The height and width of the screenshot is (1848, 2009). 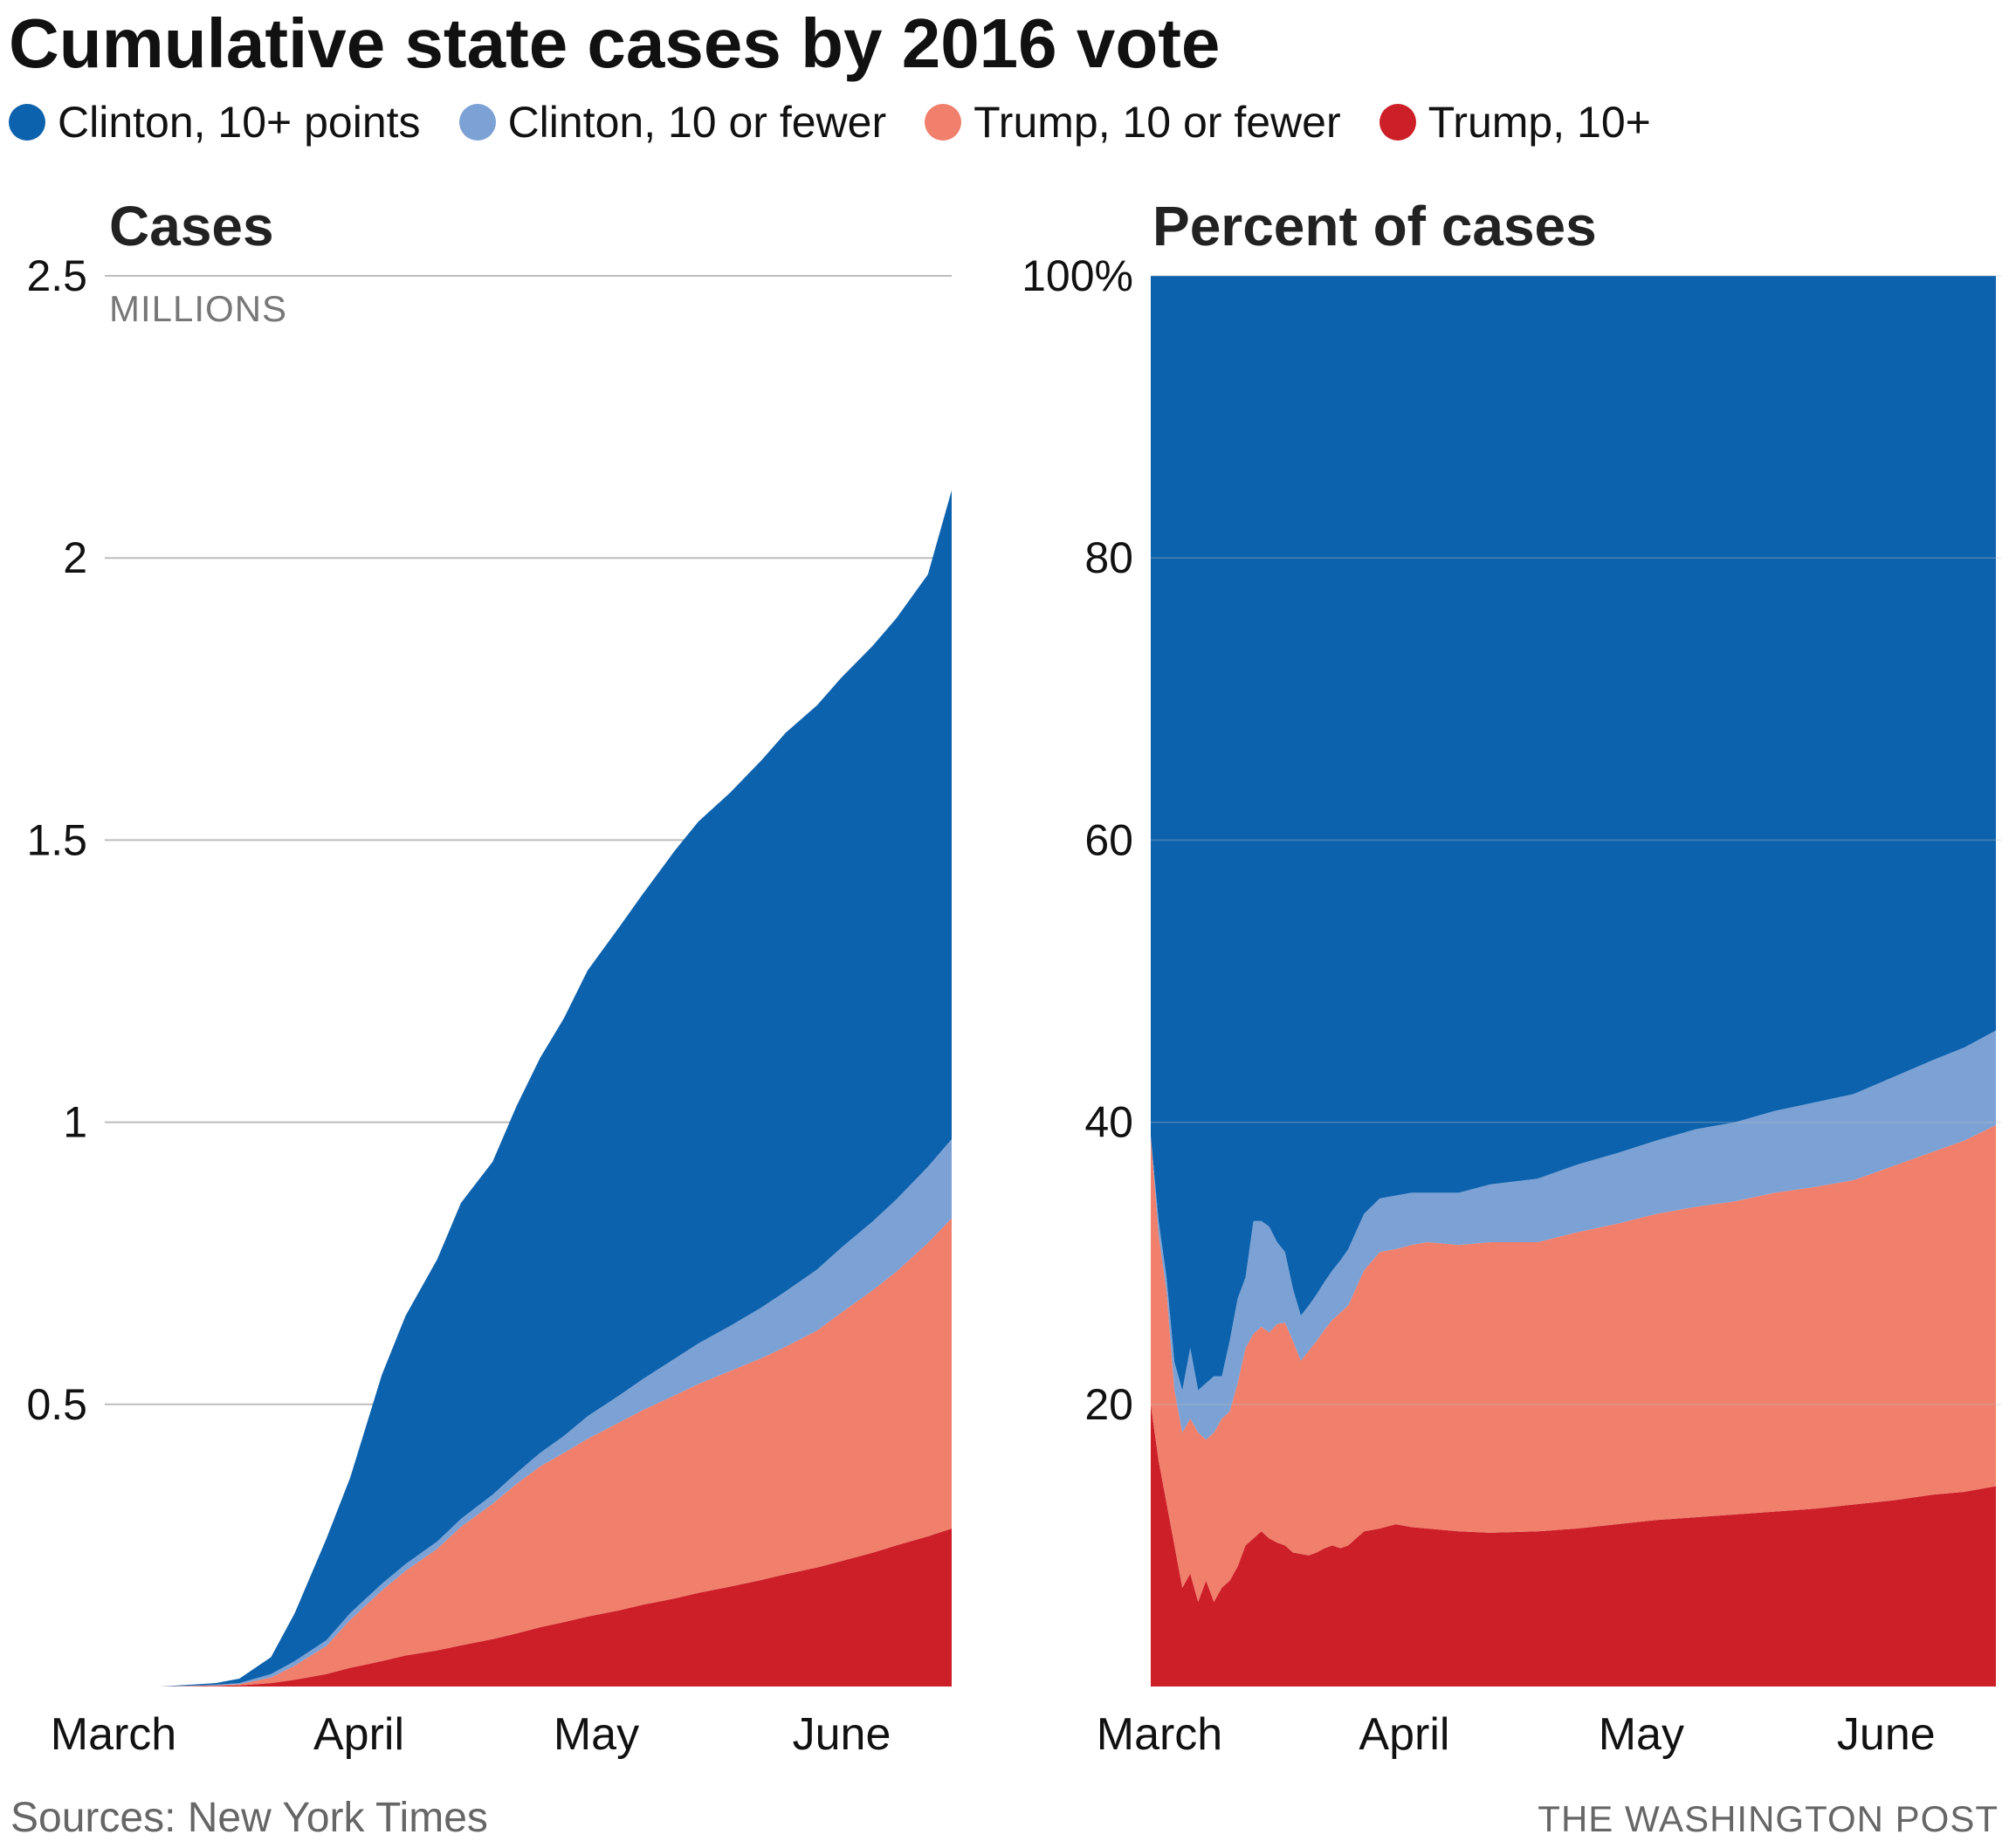 What do you see at coordinates (75, 1122) in the screenshot?
I see `y-tick-label: 1` at bounding box center [75, 1122].